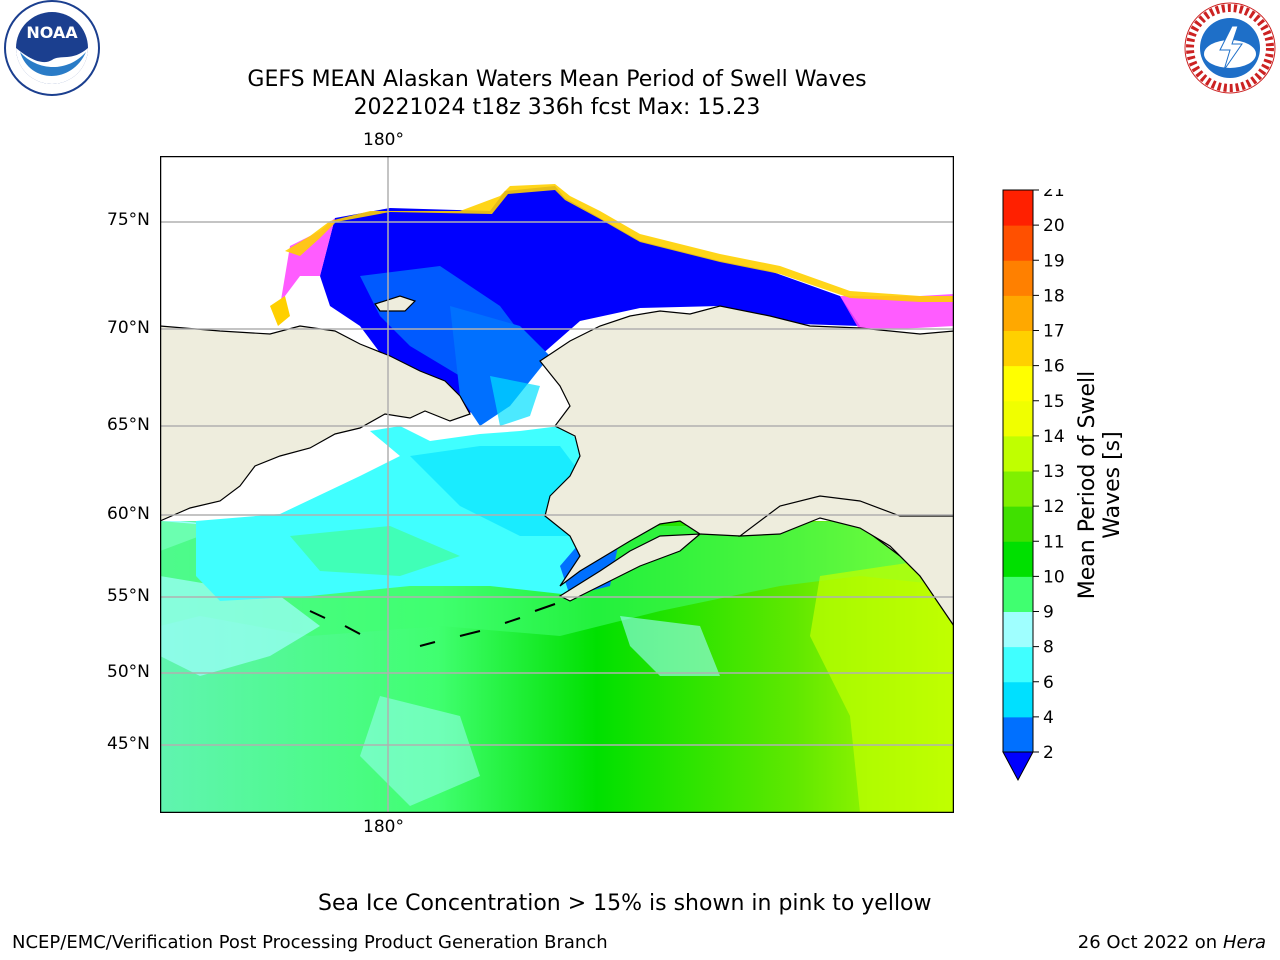 This screenshot has width=1280, height=960. What do you see at coordinates (1054, 367) in the screenshot?
I see `colorbar-tick-label: 16` at bounding box center [1054, 367].